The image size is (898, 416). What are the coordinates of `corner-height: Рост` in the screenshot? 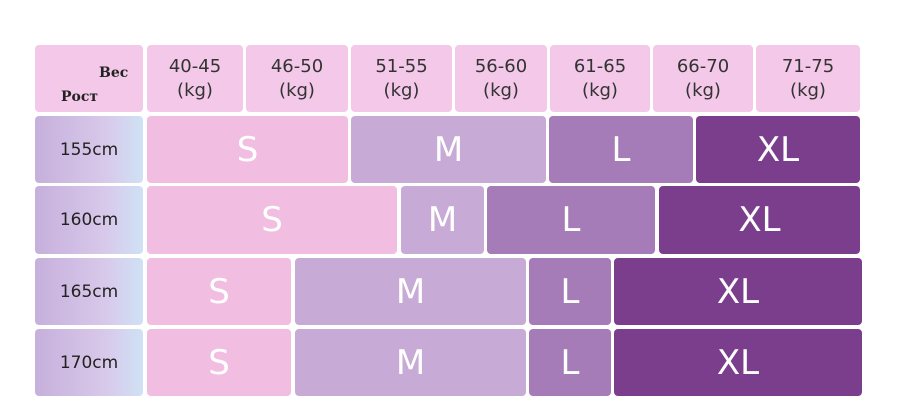 It's located at (80, 97).